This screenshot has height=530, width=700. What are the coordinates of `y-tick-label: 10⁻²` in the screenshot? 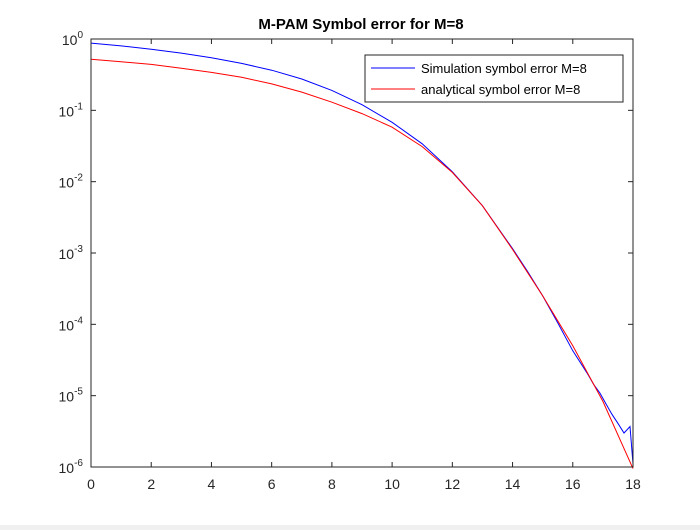 It's located at (71, 182).